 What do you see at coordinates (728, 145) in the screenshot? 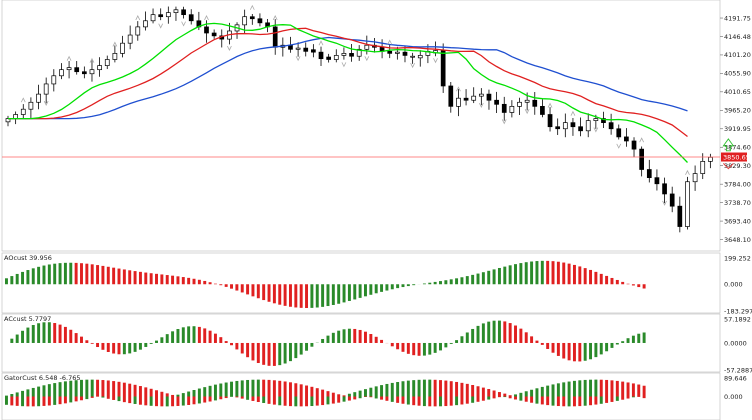
I see `buy-signal-arrow` at bounding box center [728, 145].